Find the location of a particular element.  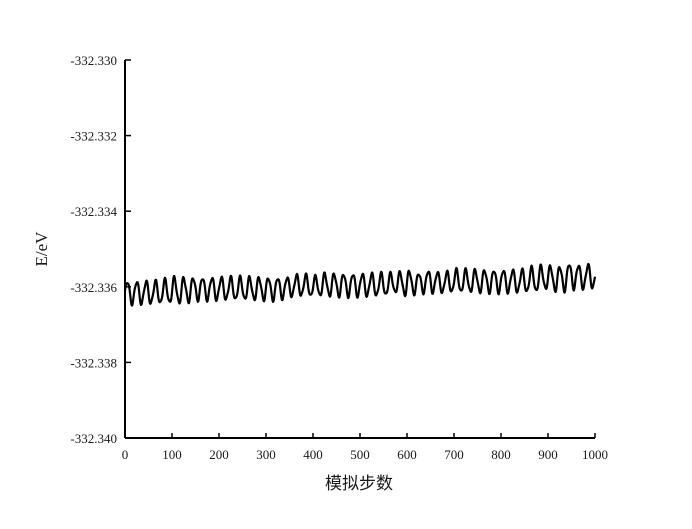

x-axis-title: 模拟步数 is located at coordinates (359, 484).